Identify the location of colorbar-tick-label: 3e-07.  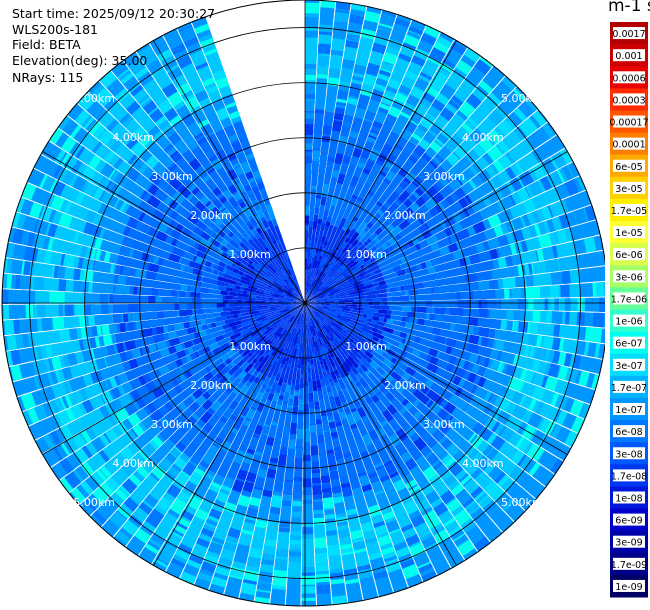
(628, 366).